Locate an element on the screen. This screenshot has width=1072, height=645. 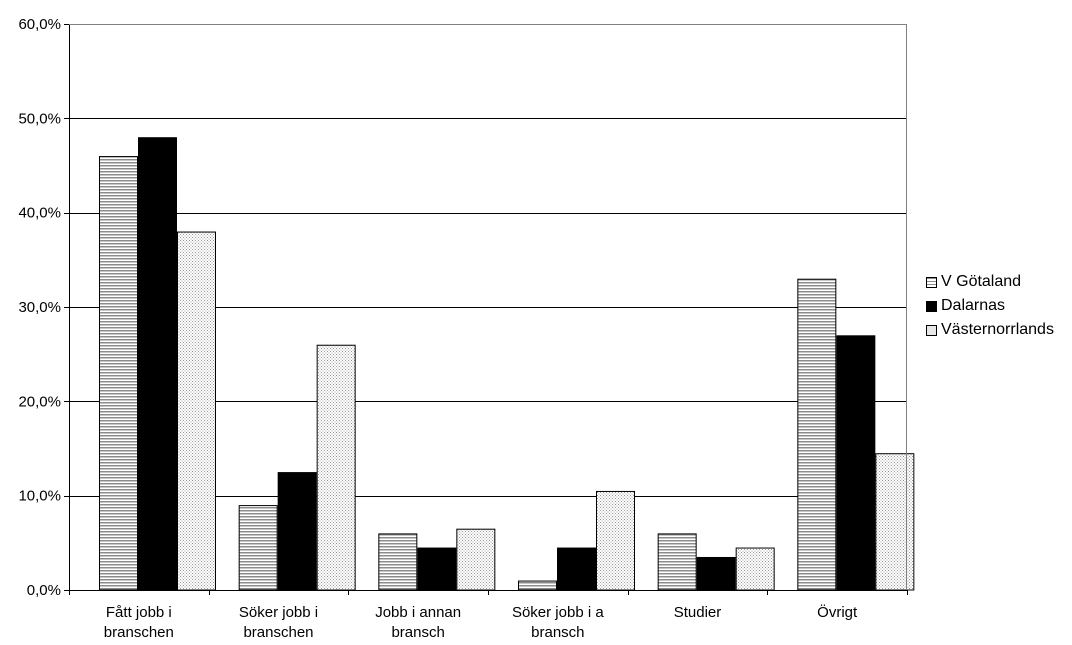
y-tick-label: 60,0% is located at coordinates (39, 24).